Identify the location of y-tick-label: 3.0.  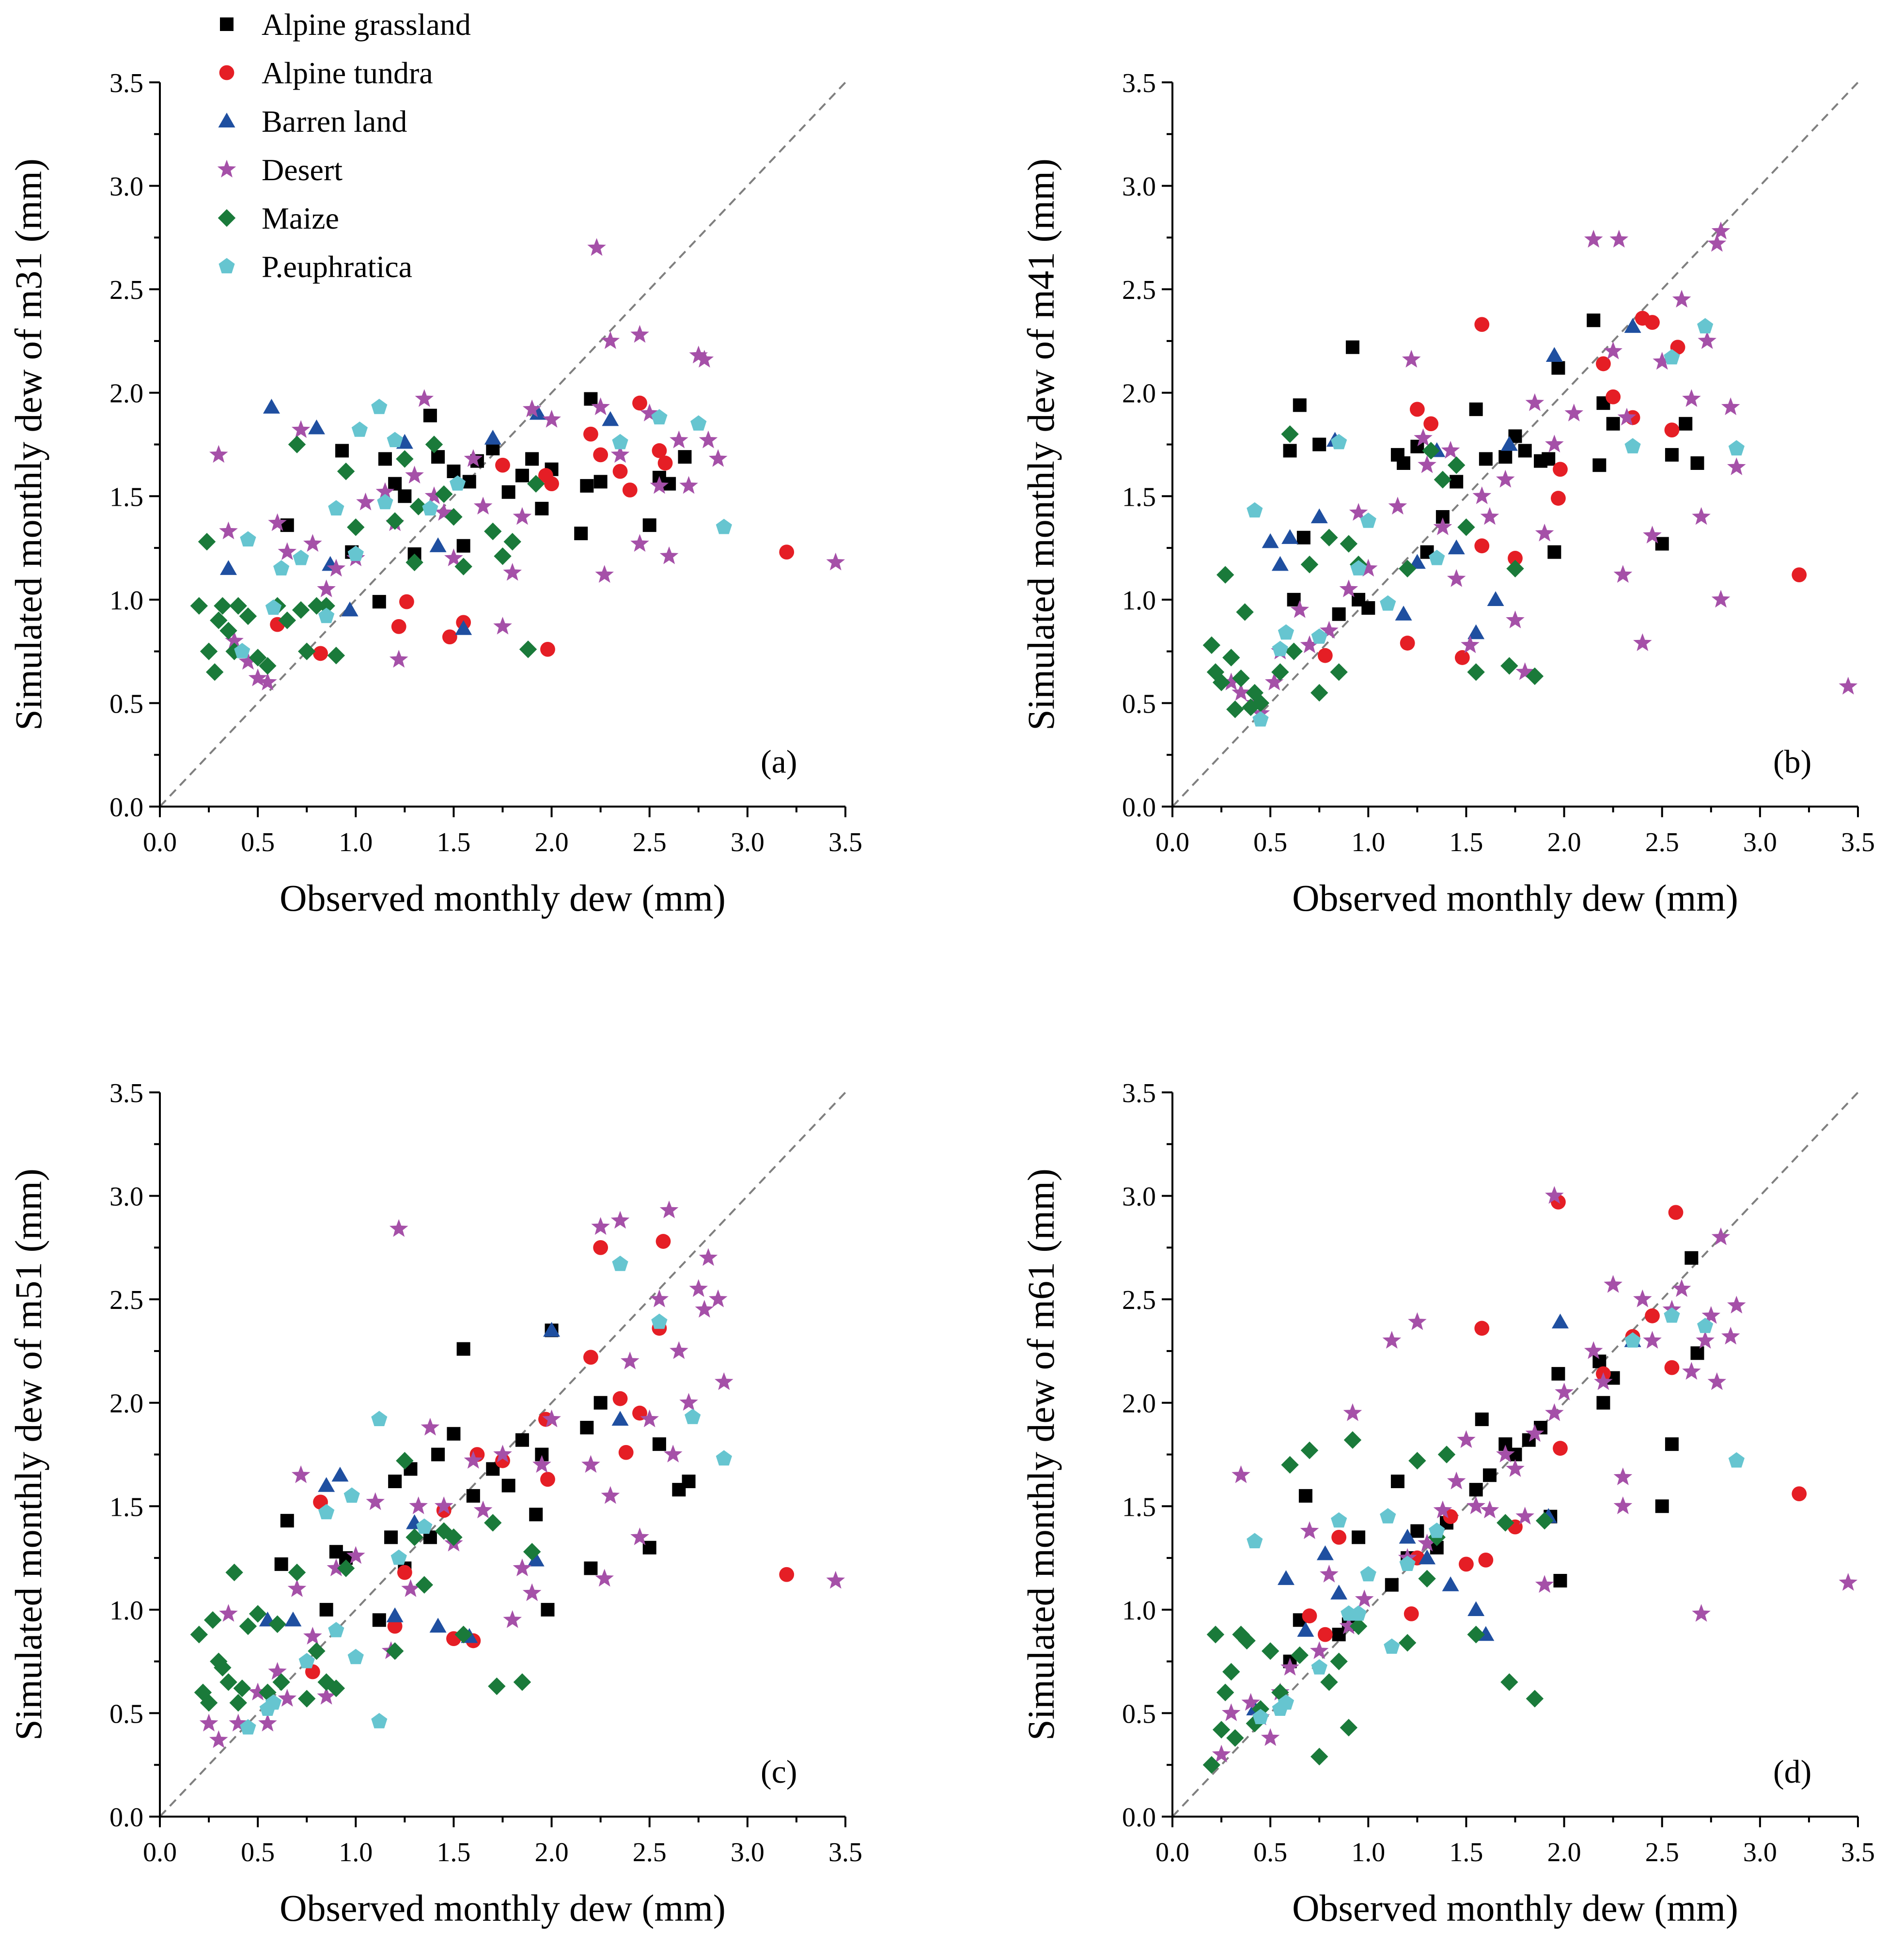
(1139, 1197).